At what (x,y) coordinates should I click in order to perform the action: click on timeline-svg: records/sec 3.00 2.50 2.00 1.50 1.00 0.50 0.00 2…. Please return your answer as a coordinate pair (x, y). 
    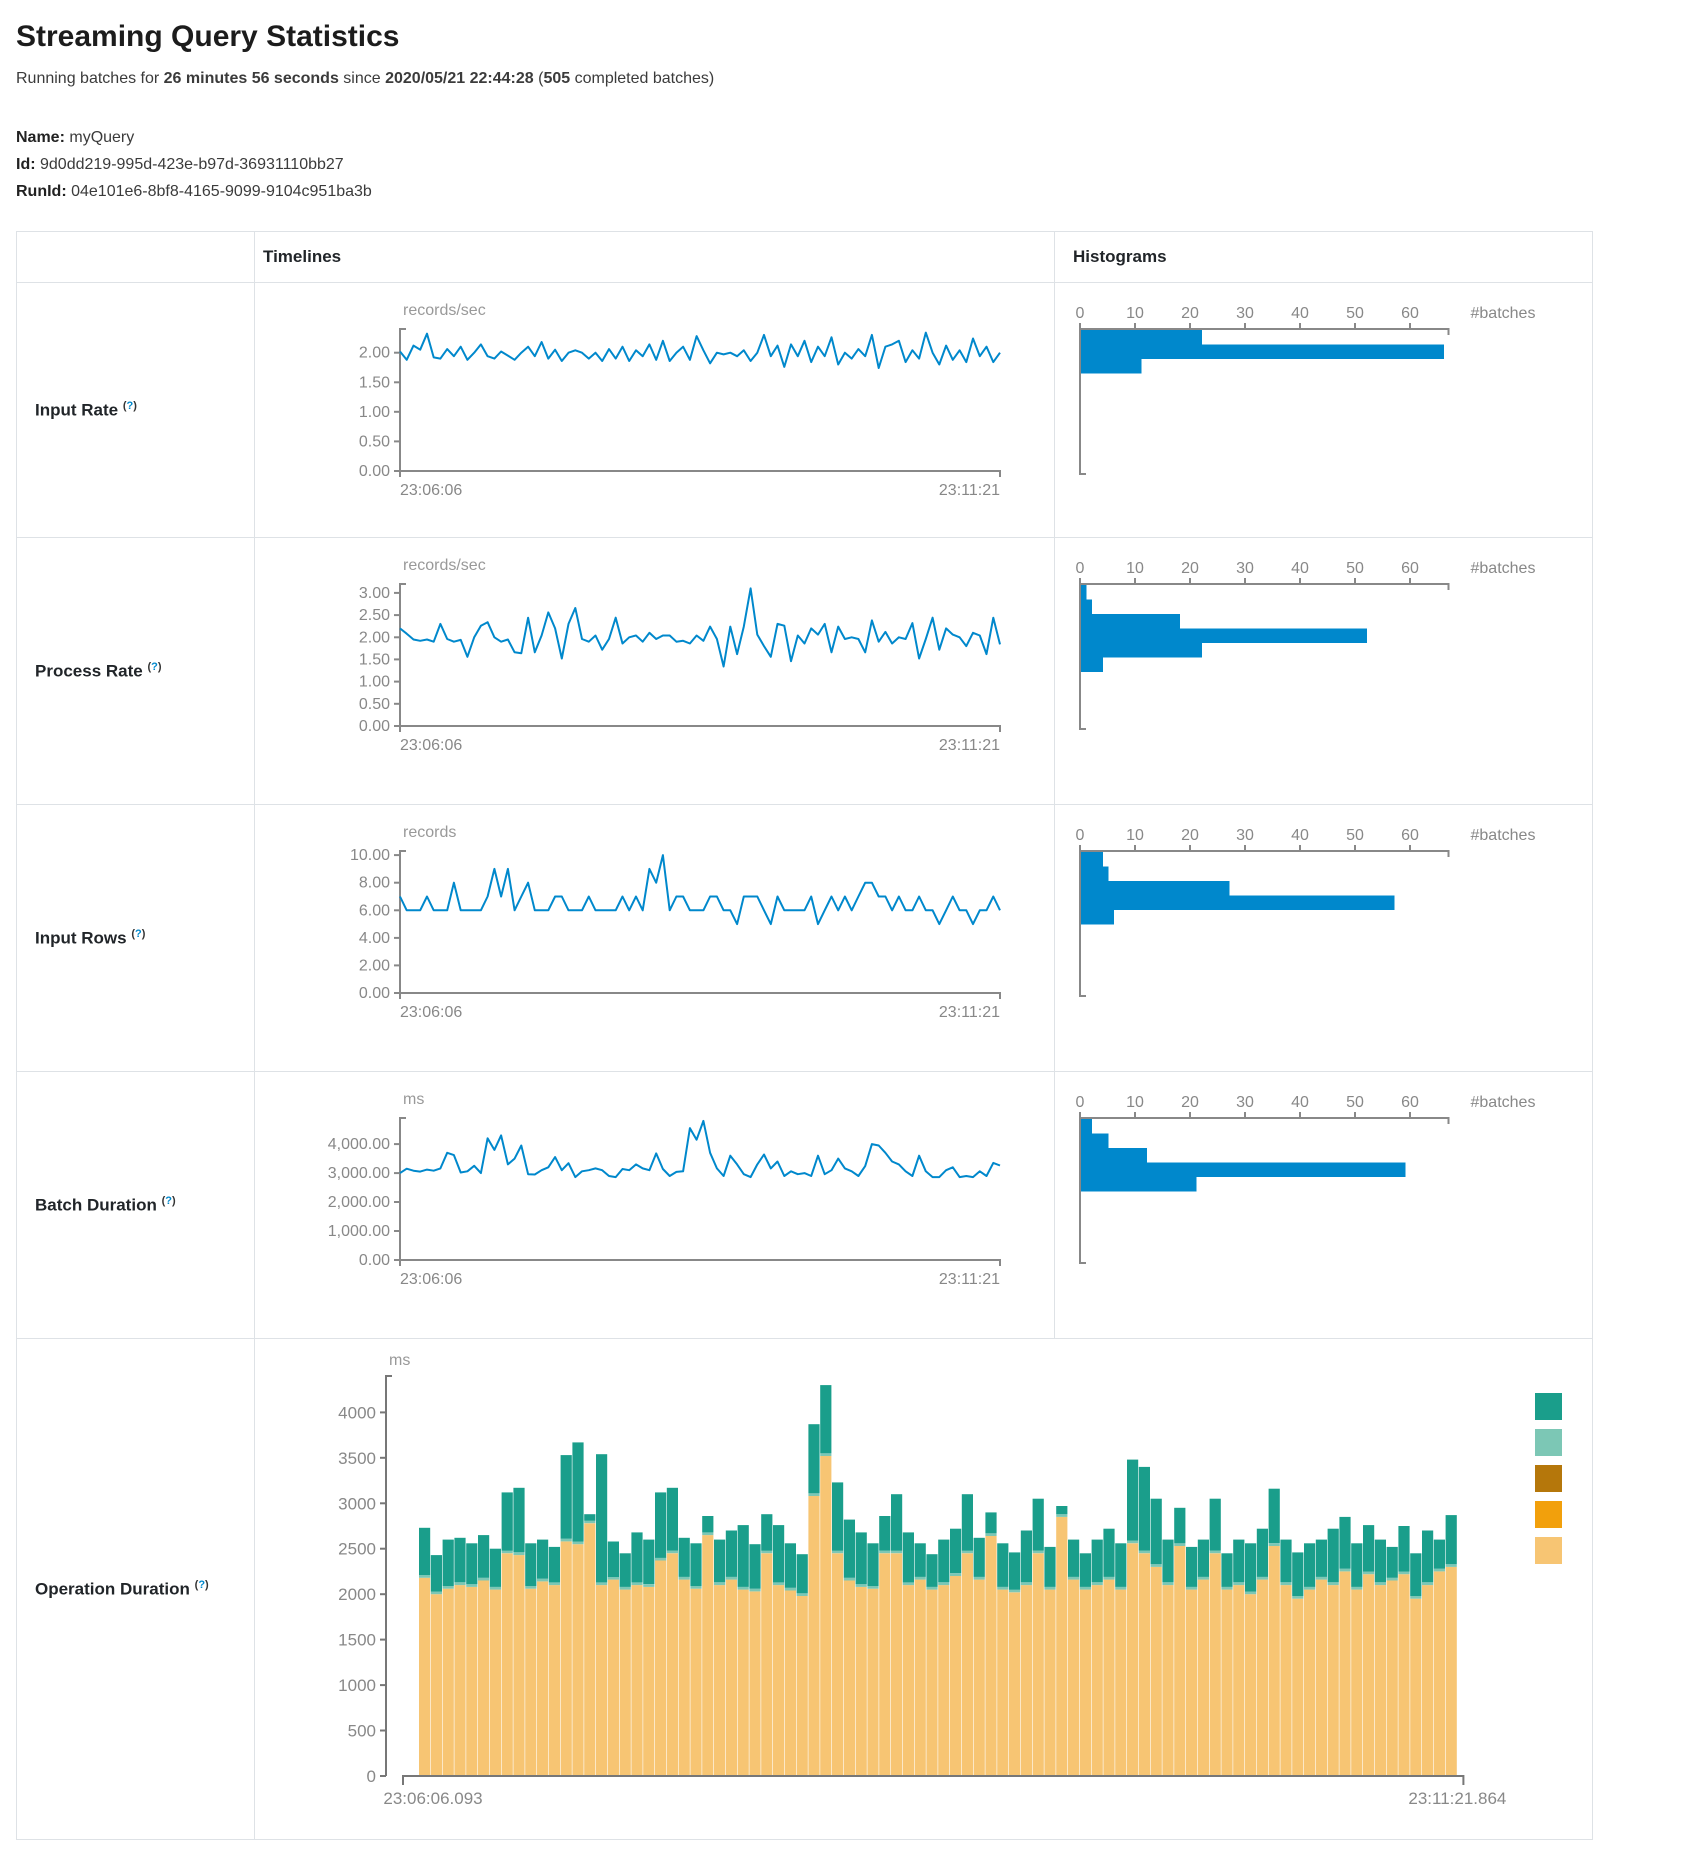
    Looking at the image, I should click on (680, 655).